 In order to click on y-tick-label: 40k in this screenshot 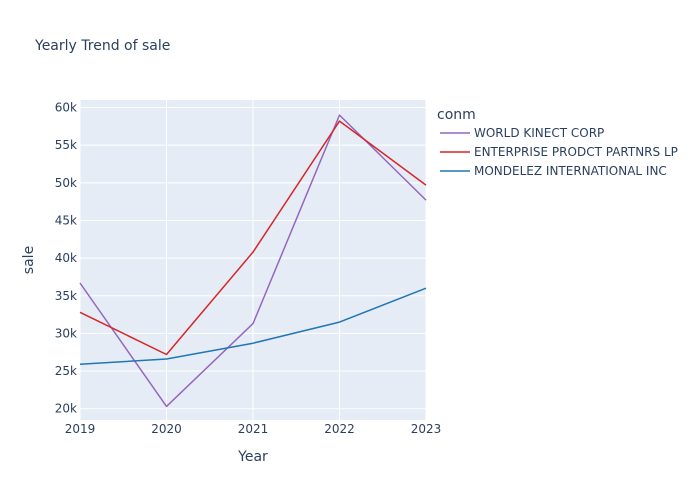, I will do `click(66, 258)`.